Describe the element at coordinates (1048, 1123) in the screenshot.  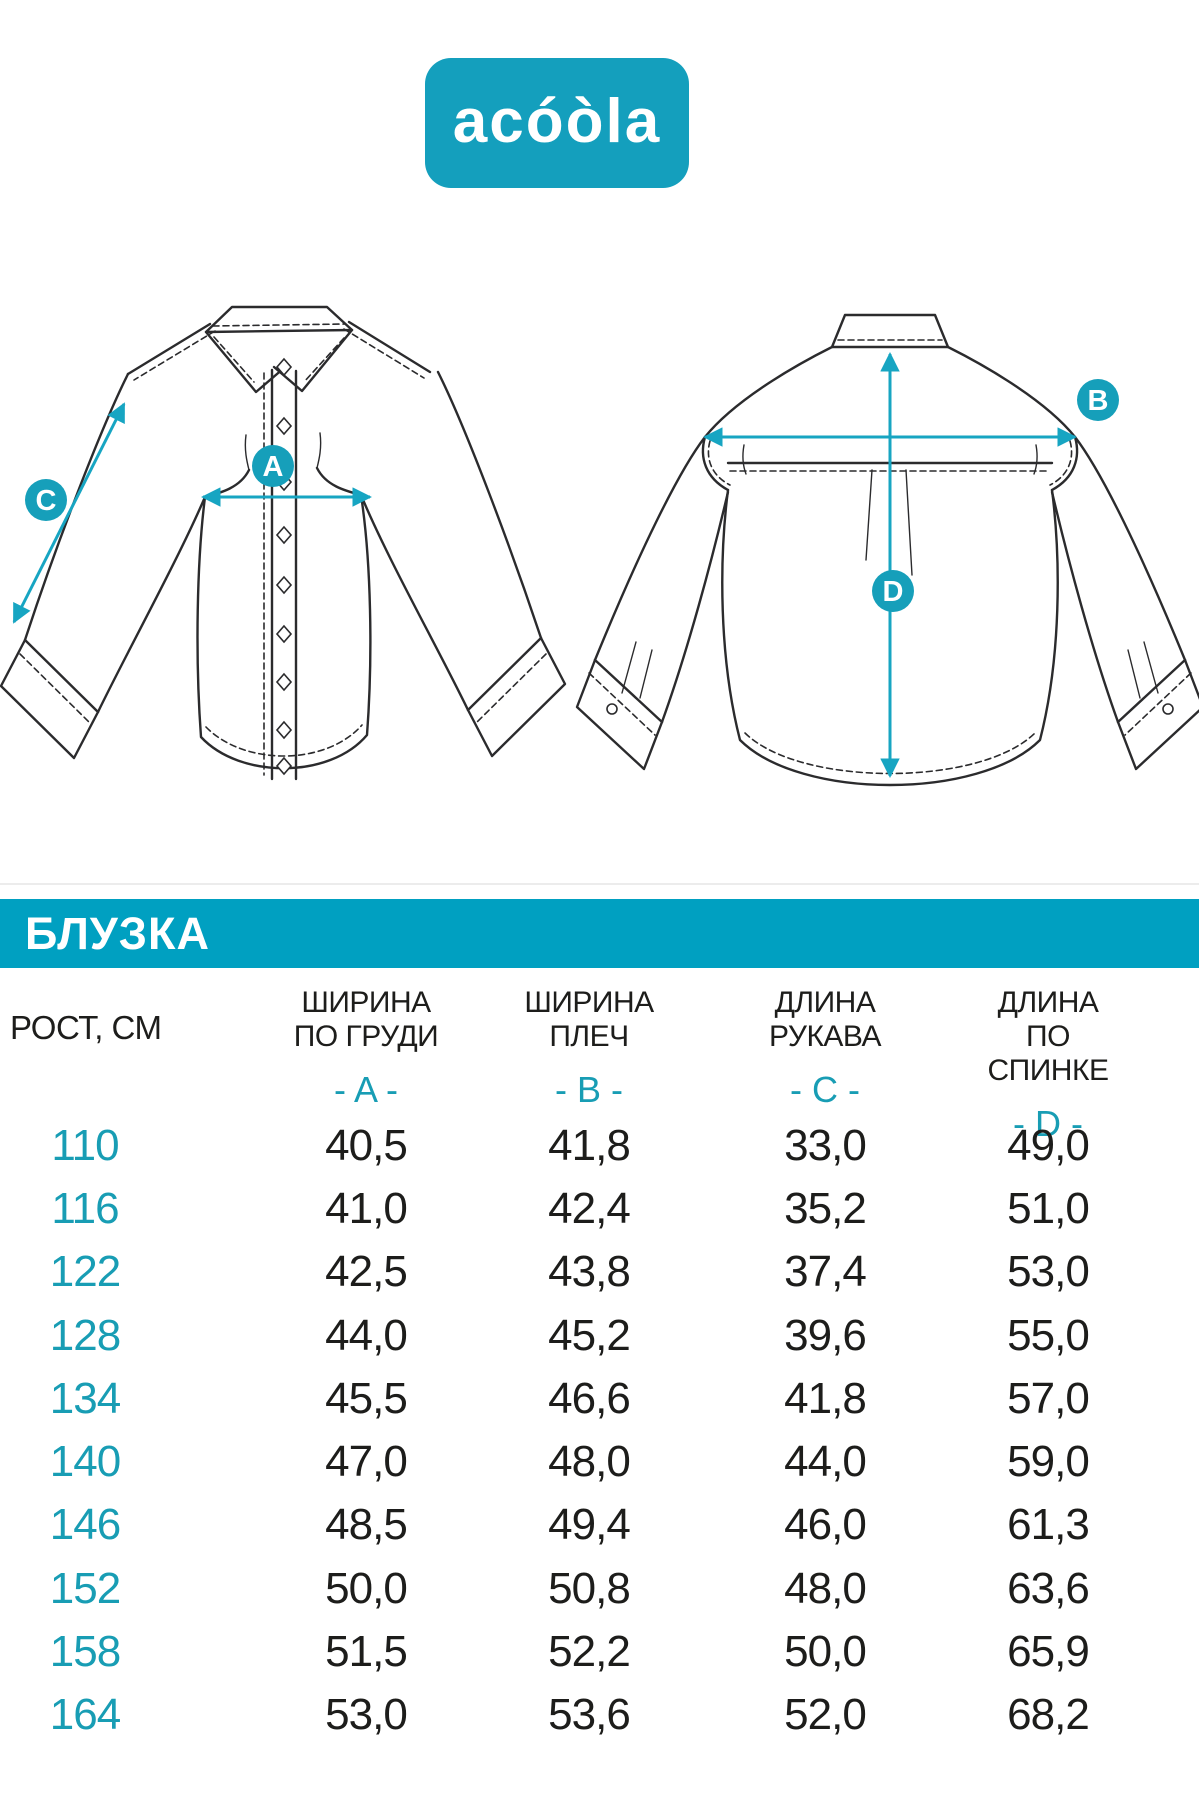
I see `column-letter-d: - D -` at that location.